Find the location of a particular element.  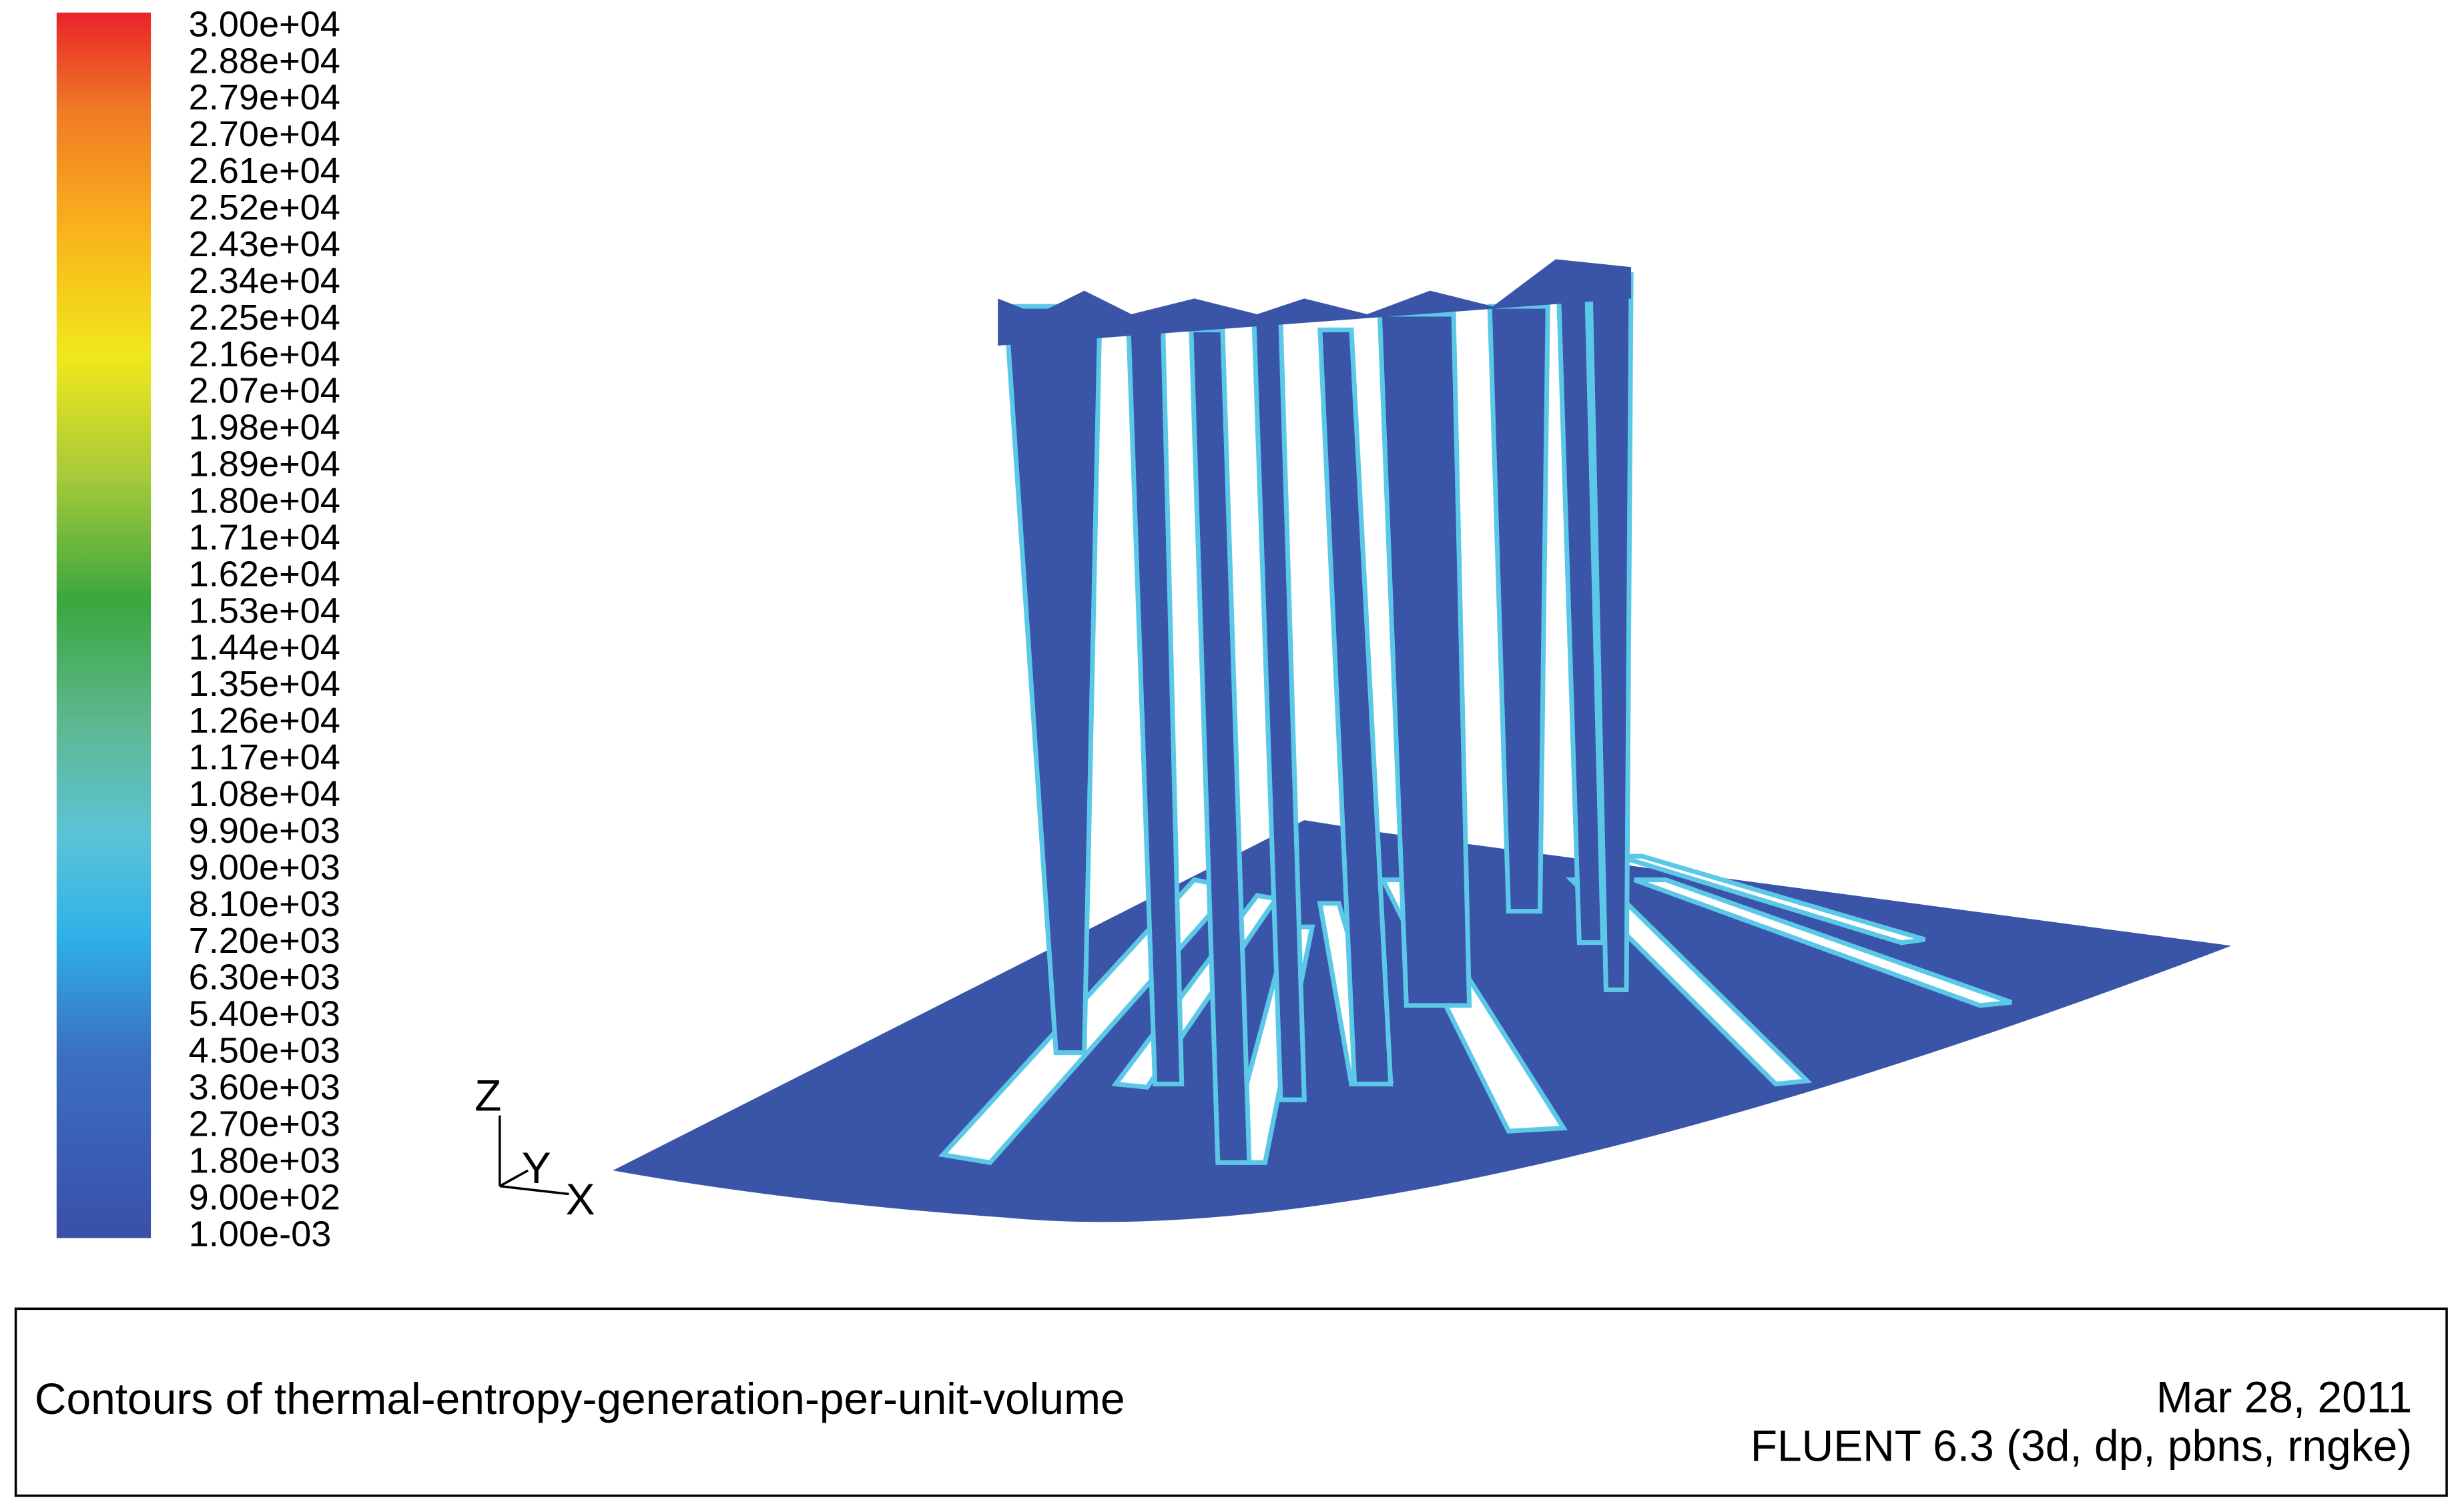

colorbar-label: 2.25e+04 is located at coordinates (264, 318).